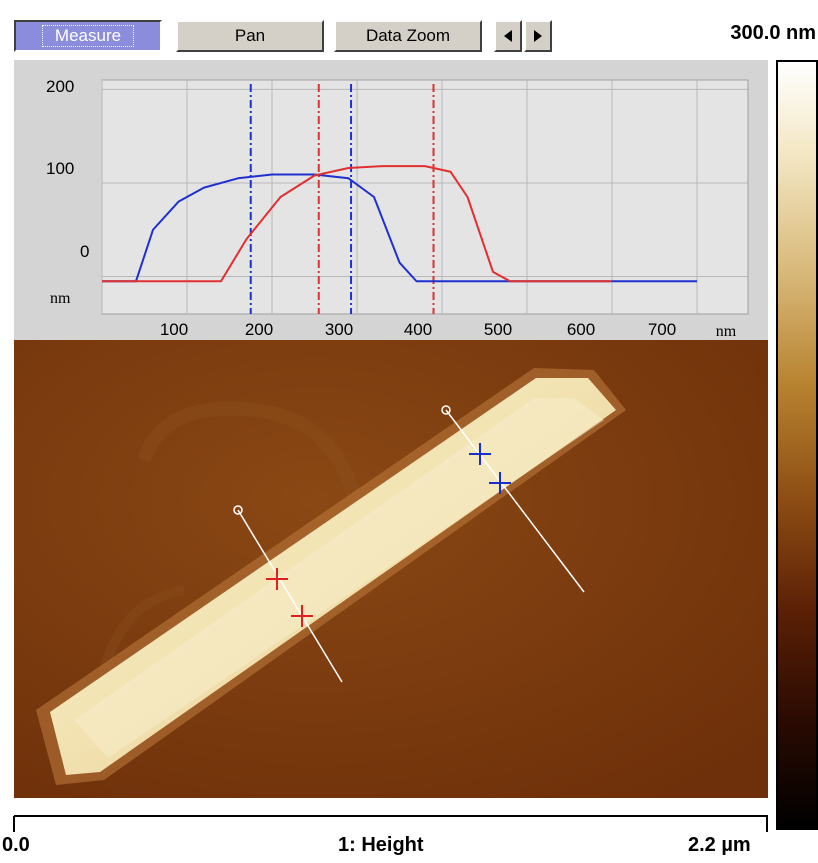 This screenshot has width=818, height=863. I want to click on triangle-left-icon, so click(508, 36).